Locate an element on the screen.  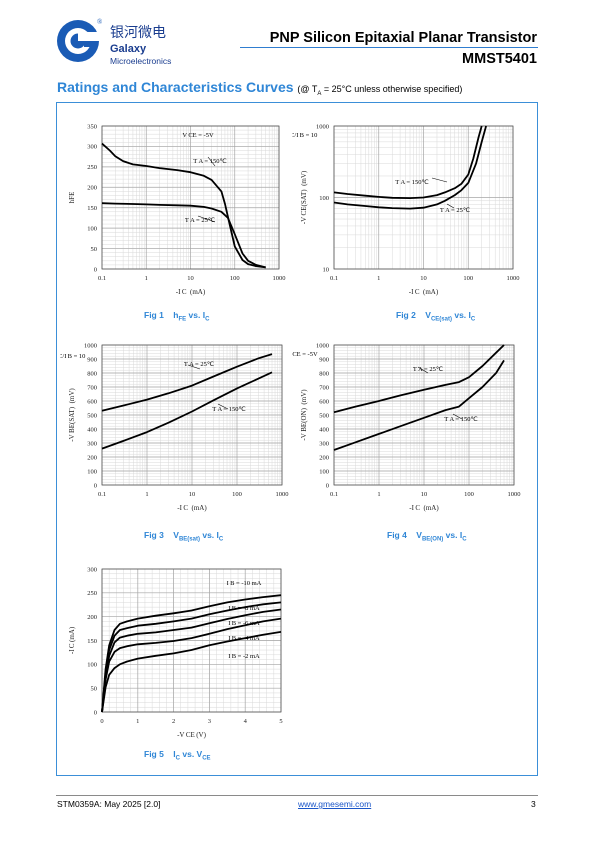
y-tick-label: 1000 is located at coordinates (90, 345).